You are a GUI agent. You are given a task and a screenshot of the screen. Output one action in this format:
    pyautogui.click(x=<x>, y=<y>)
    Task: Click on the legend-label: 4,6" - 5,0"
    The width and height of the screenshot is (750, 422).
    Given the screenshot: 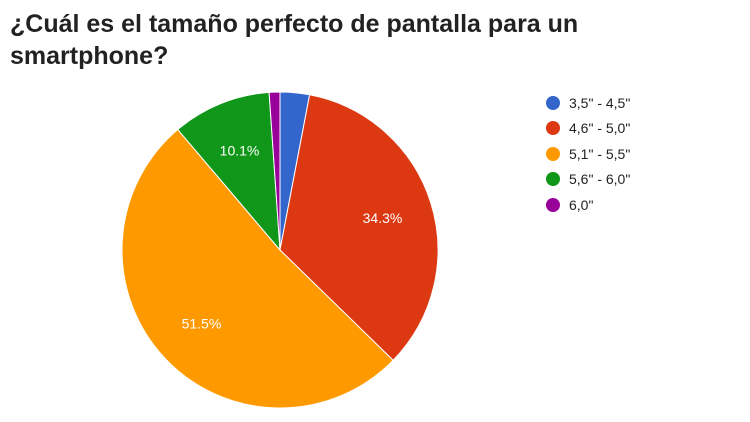 What is the action you would take?
    pyautogui.click(x=600, y=128)
    